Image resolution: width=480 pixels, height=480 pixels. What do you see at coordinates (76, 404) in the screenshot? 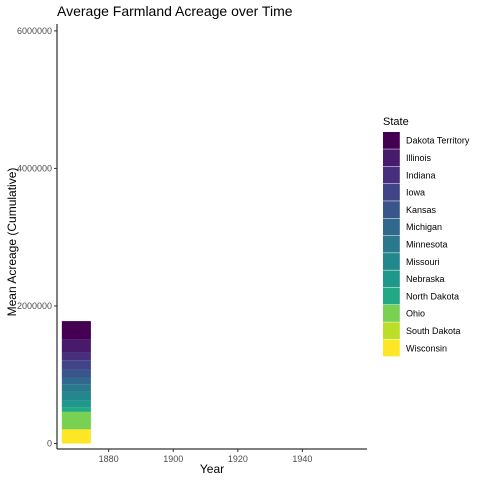
I see `bar-segment-nebraska` at bounding box center [76, 404].